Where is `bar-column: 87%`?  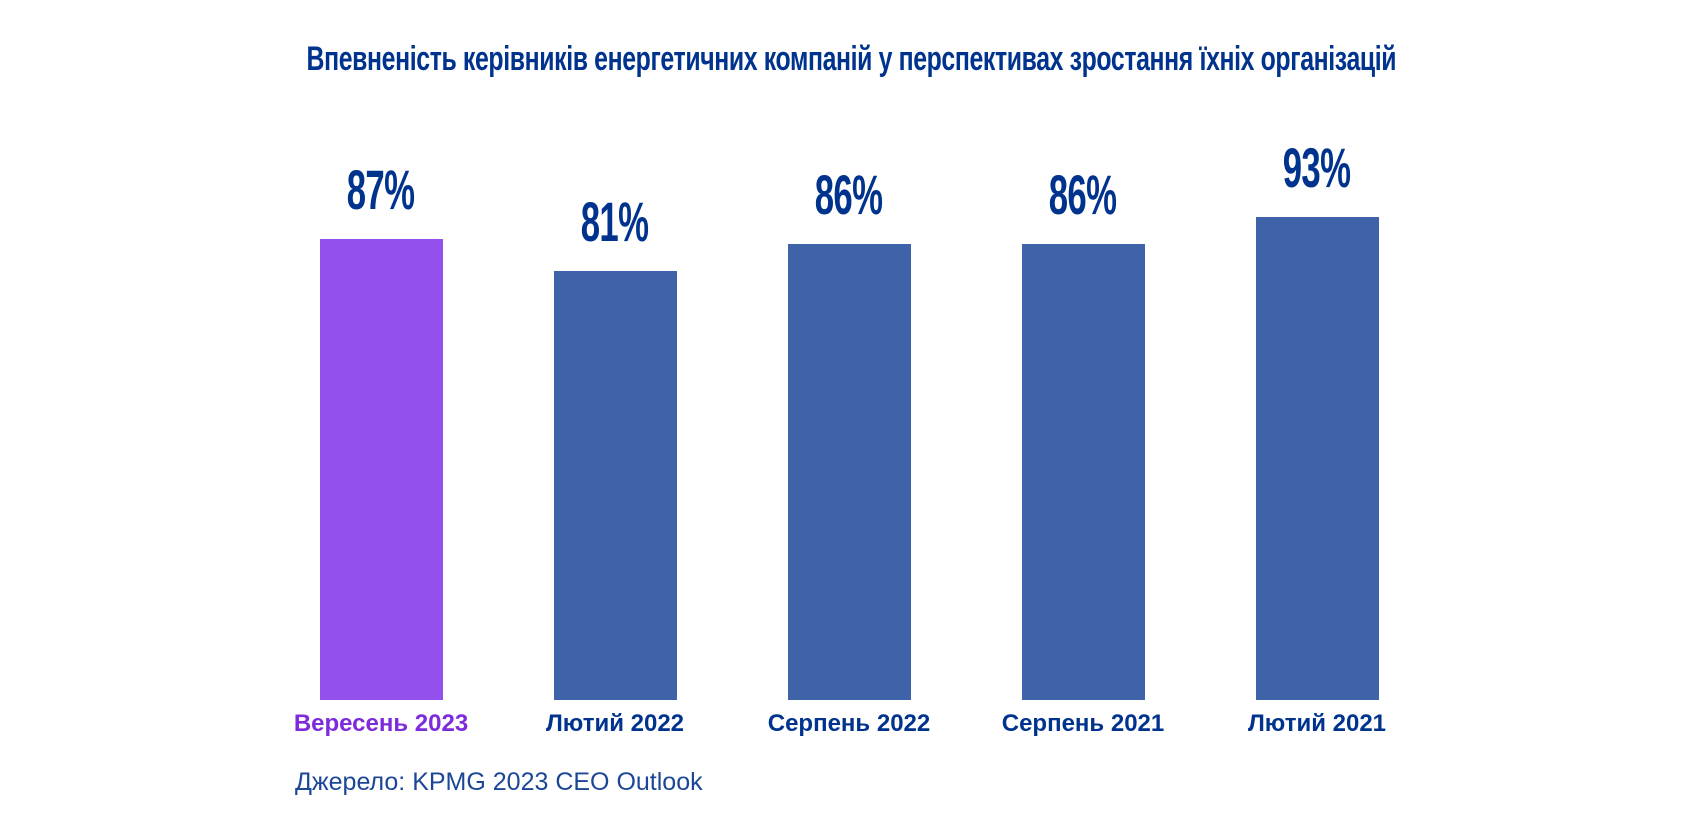 bar-column: 87% is located at coordinates (381, 420).